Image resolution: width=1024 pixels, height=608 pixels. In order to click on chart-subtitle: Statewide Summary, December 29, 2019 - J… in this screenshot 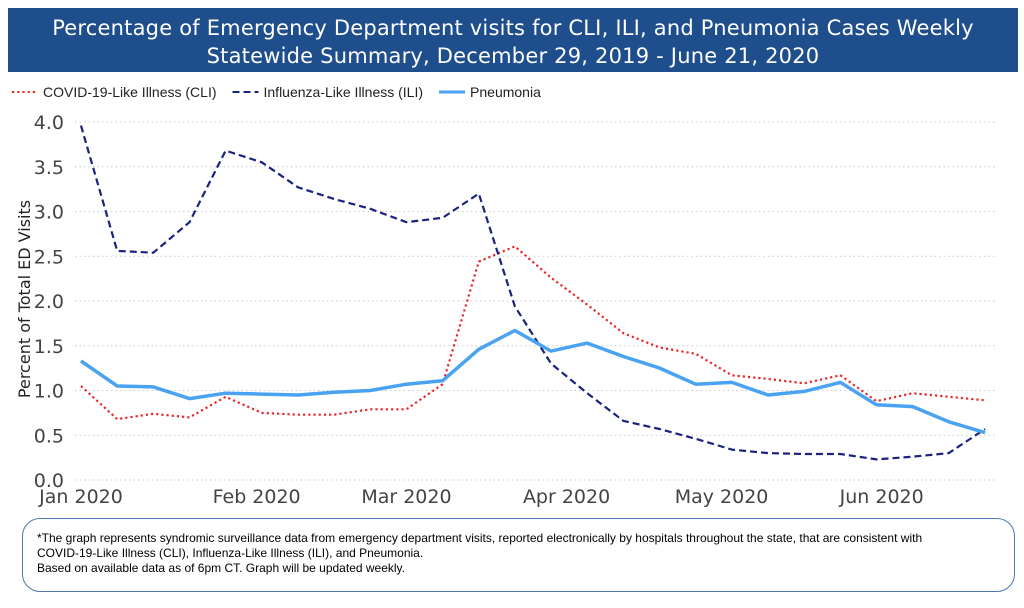, I will do `click(513, 56)`.